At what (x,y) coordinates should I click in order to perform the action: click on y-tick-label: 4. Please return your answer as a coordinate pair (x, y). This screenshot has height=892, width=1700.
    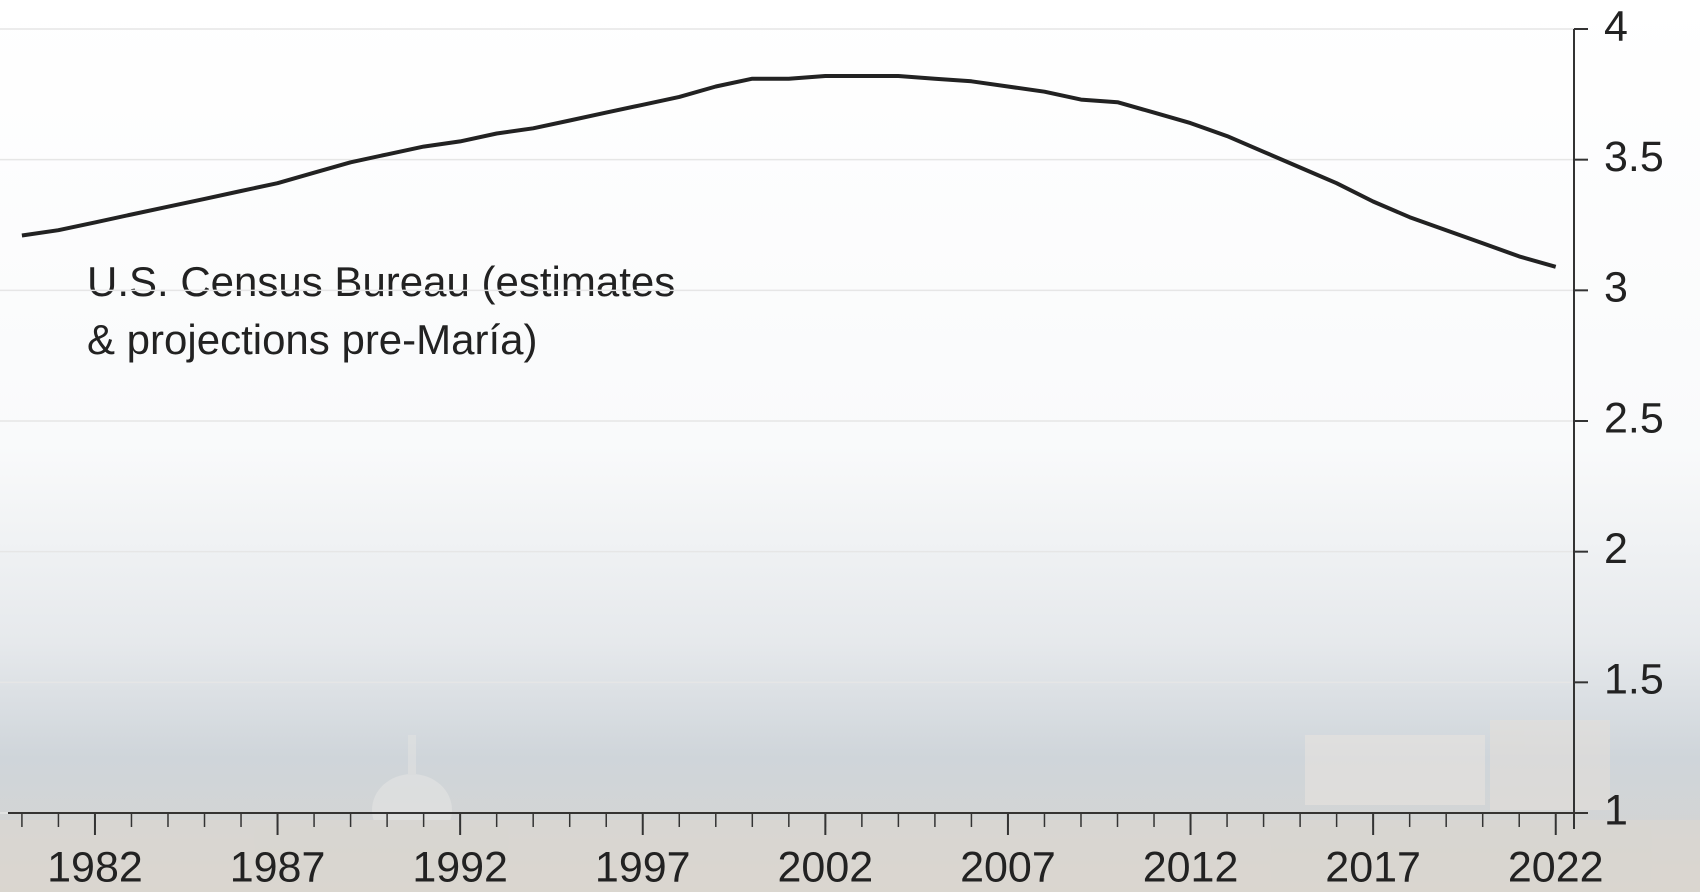
    Looking at the image, I should click on (1616, 26).